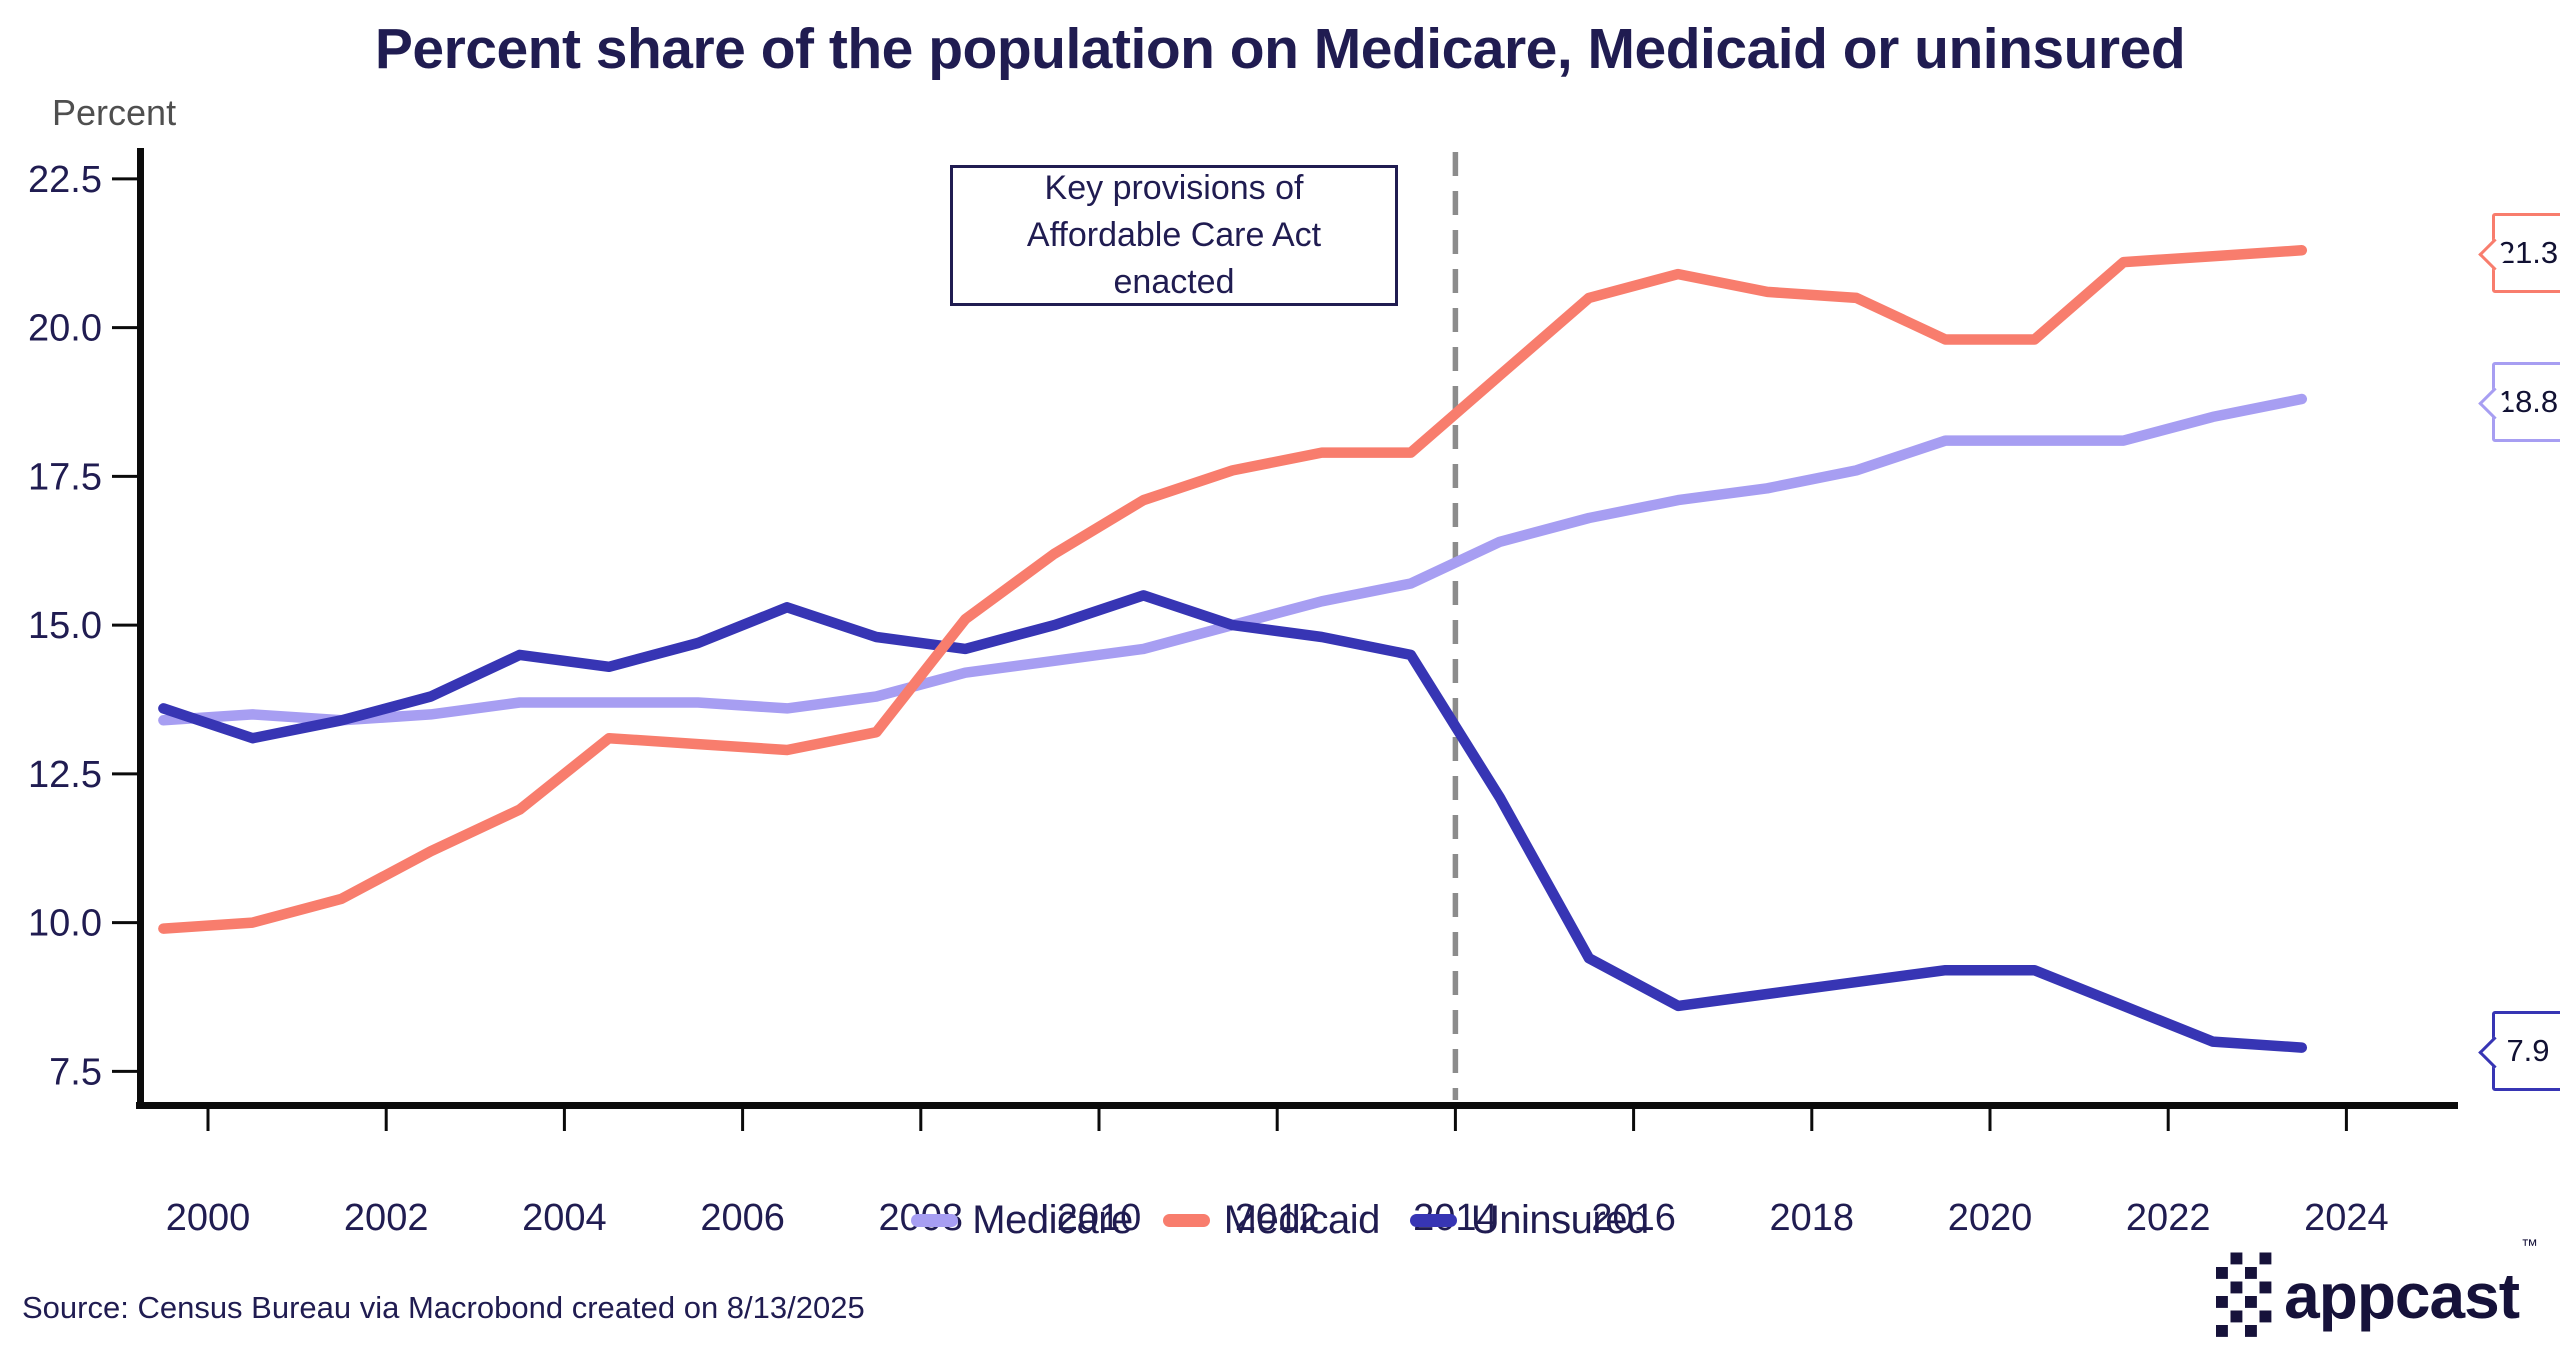  What do you see at coordinates (2402, 1296) in the screenshot?
I see `appcast-logo-text: appcast` at bounding box center [2402, 1296].